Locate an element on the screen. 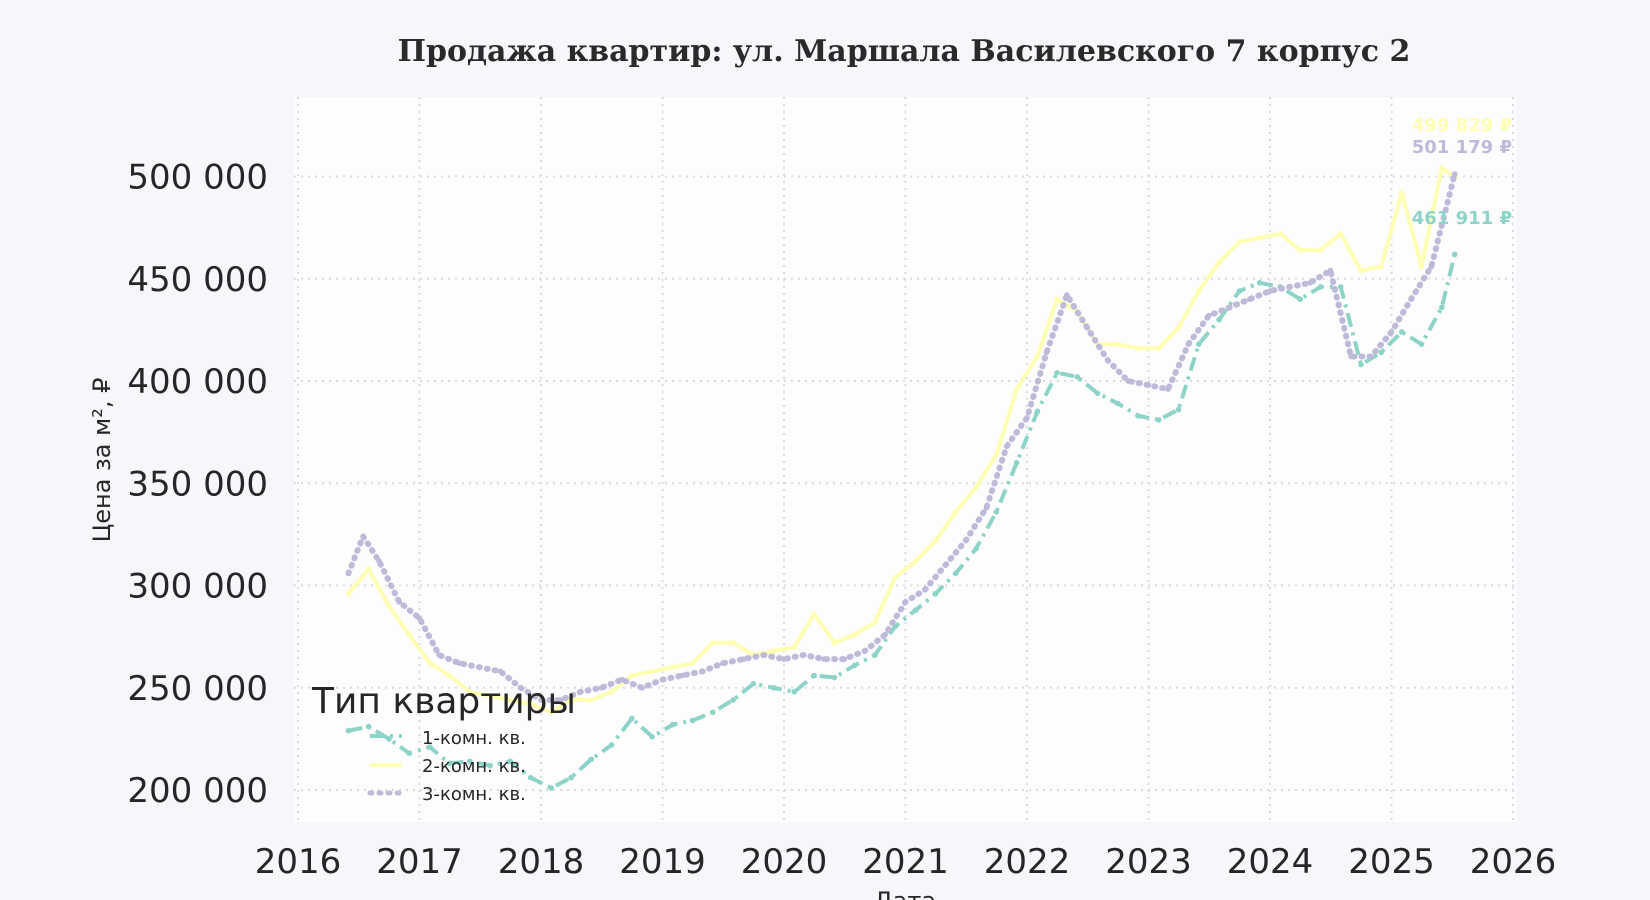  legend-label-1: 1-комн. кв. is located at coordinates (474, 738).